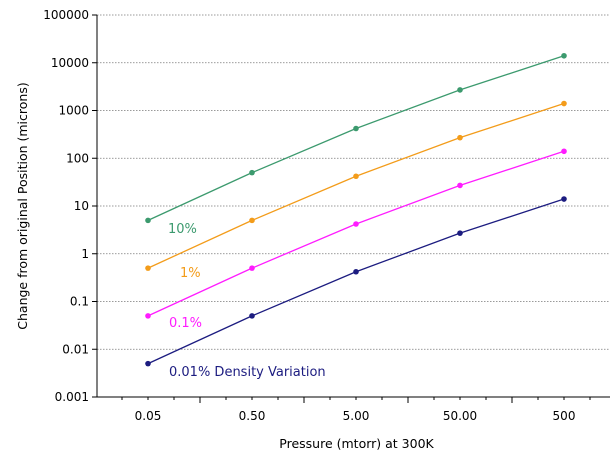 The image size is (615, 457). What do you see at coordinates (79, 302) in the screenshot?
I see `y-tick-label: 0.1` at bounding box center [79, 302].